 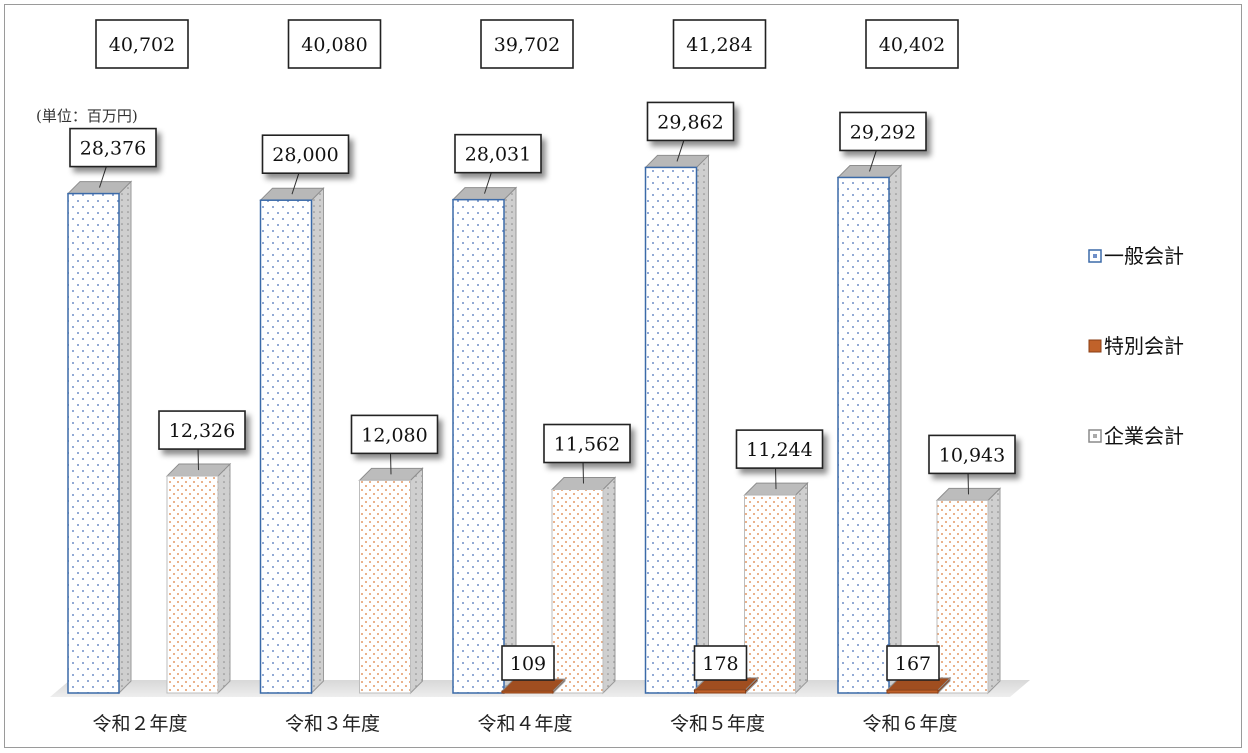 I want to click on unit-label: (単位：百万円), so click(x=87, y=116).